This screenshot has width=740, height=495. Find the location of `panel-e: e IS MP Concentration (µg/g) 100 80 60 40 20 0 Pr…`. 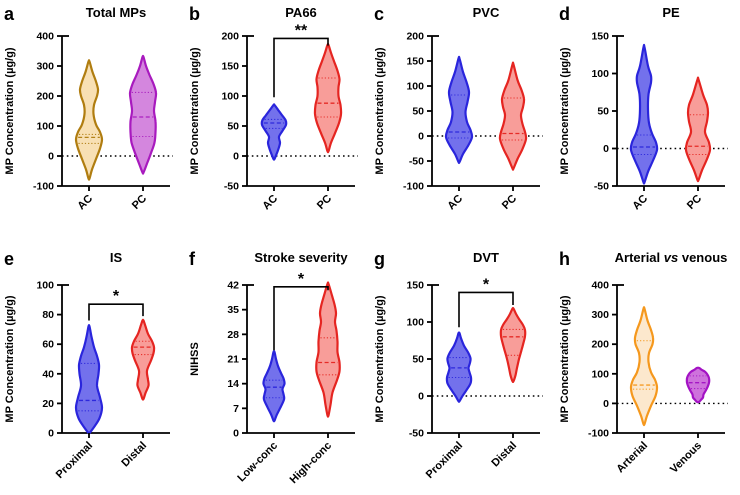

panel-e: e IS MP Concentration (µg/g) 100 80 60 40 20 0 Pr… is located at coordinates (92, 367).